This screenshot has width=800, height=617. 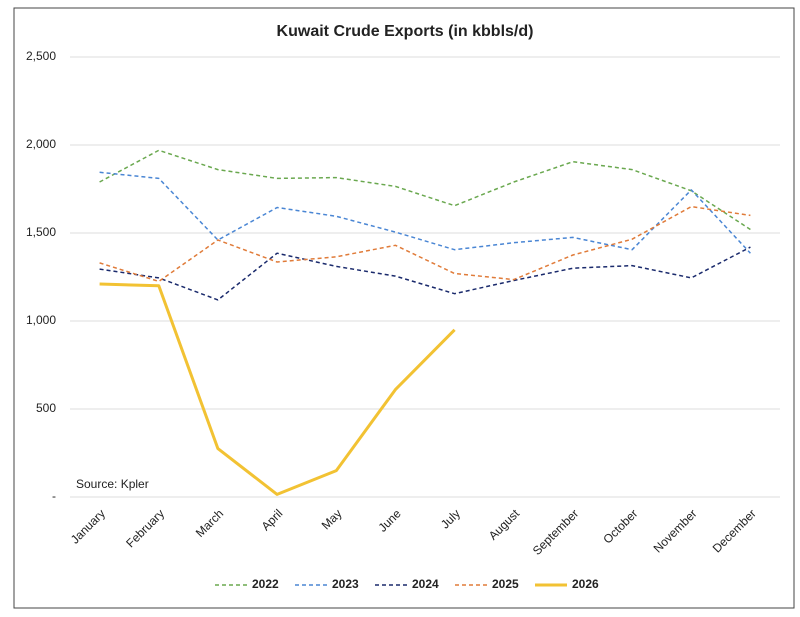 What do you see at coordinates (345, 584) in the screenshot?
I see `legend-label: 2023` at bounding box center [345, 584].